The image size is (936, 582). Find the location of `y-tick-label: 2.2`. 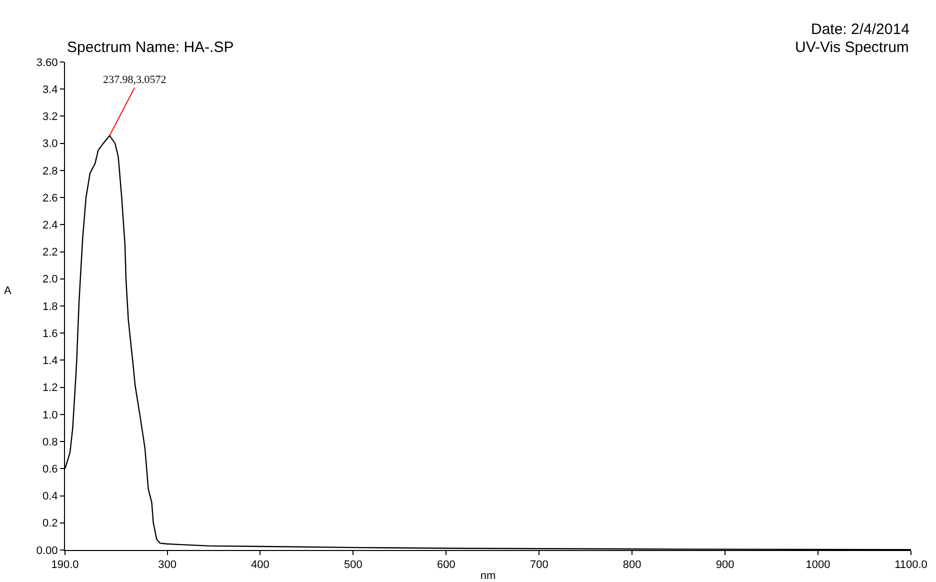

y-tick-label: 2.2 is located at coordinates (50, 252).